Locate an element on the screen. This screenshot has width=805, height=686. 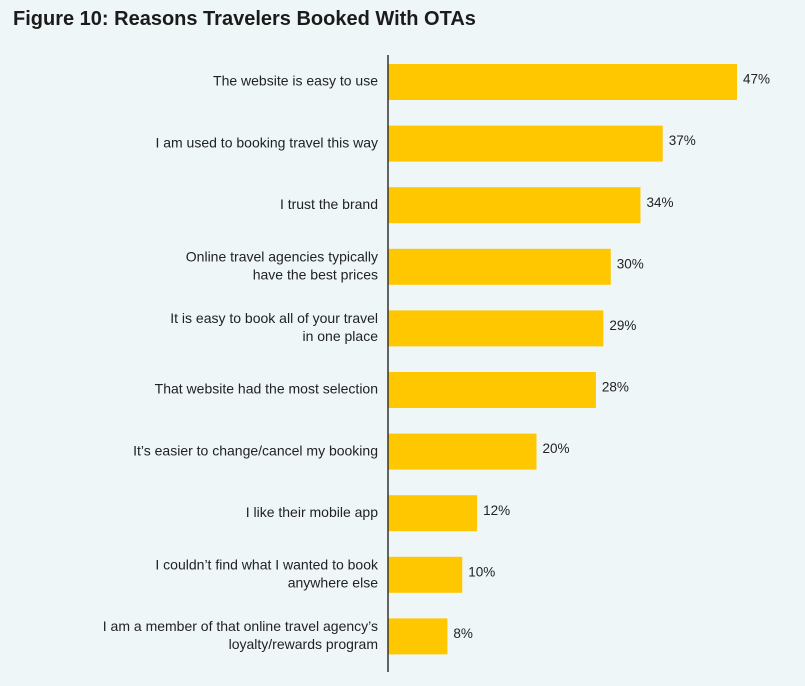
value-label: 10% is located at coordinates (481, 571).